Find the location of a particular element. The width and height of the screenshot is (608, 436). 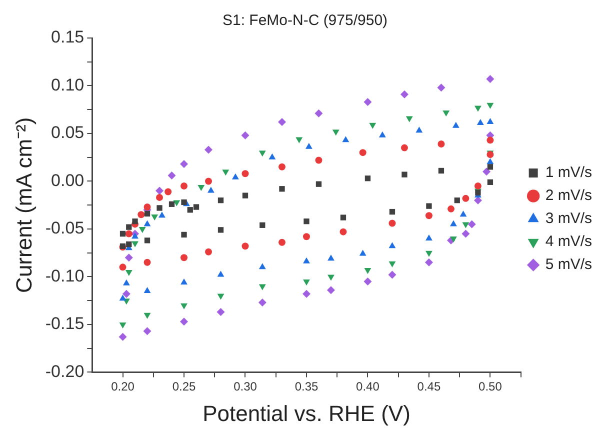

x-tick-label: 0.35 is located at coordinates (306, 387).